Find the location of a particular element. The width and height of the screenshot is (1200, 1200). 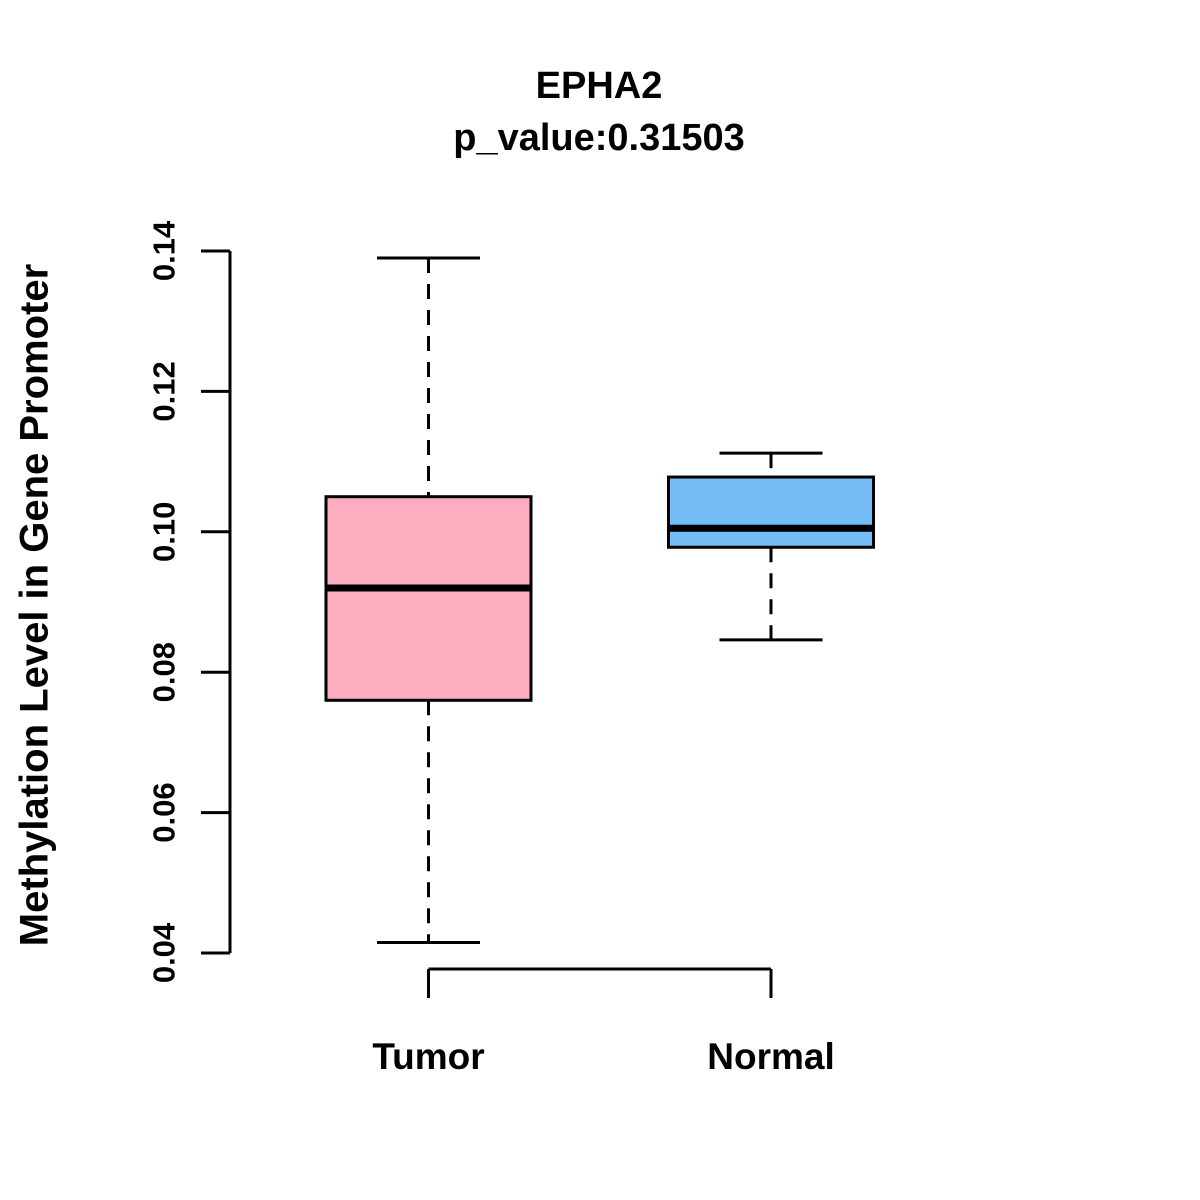

x-category-label-tumor: Tumor is located at coordinates (428, 1056).